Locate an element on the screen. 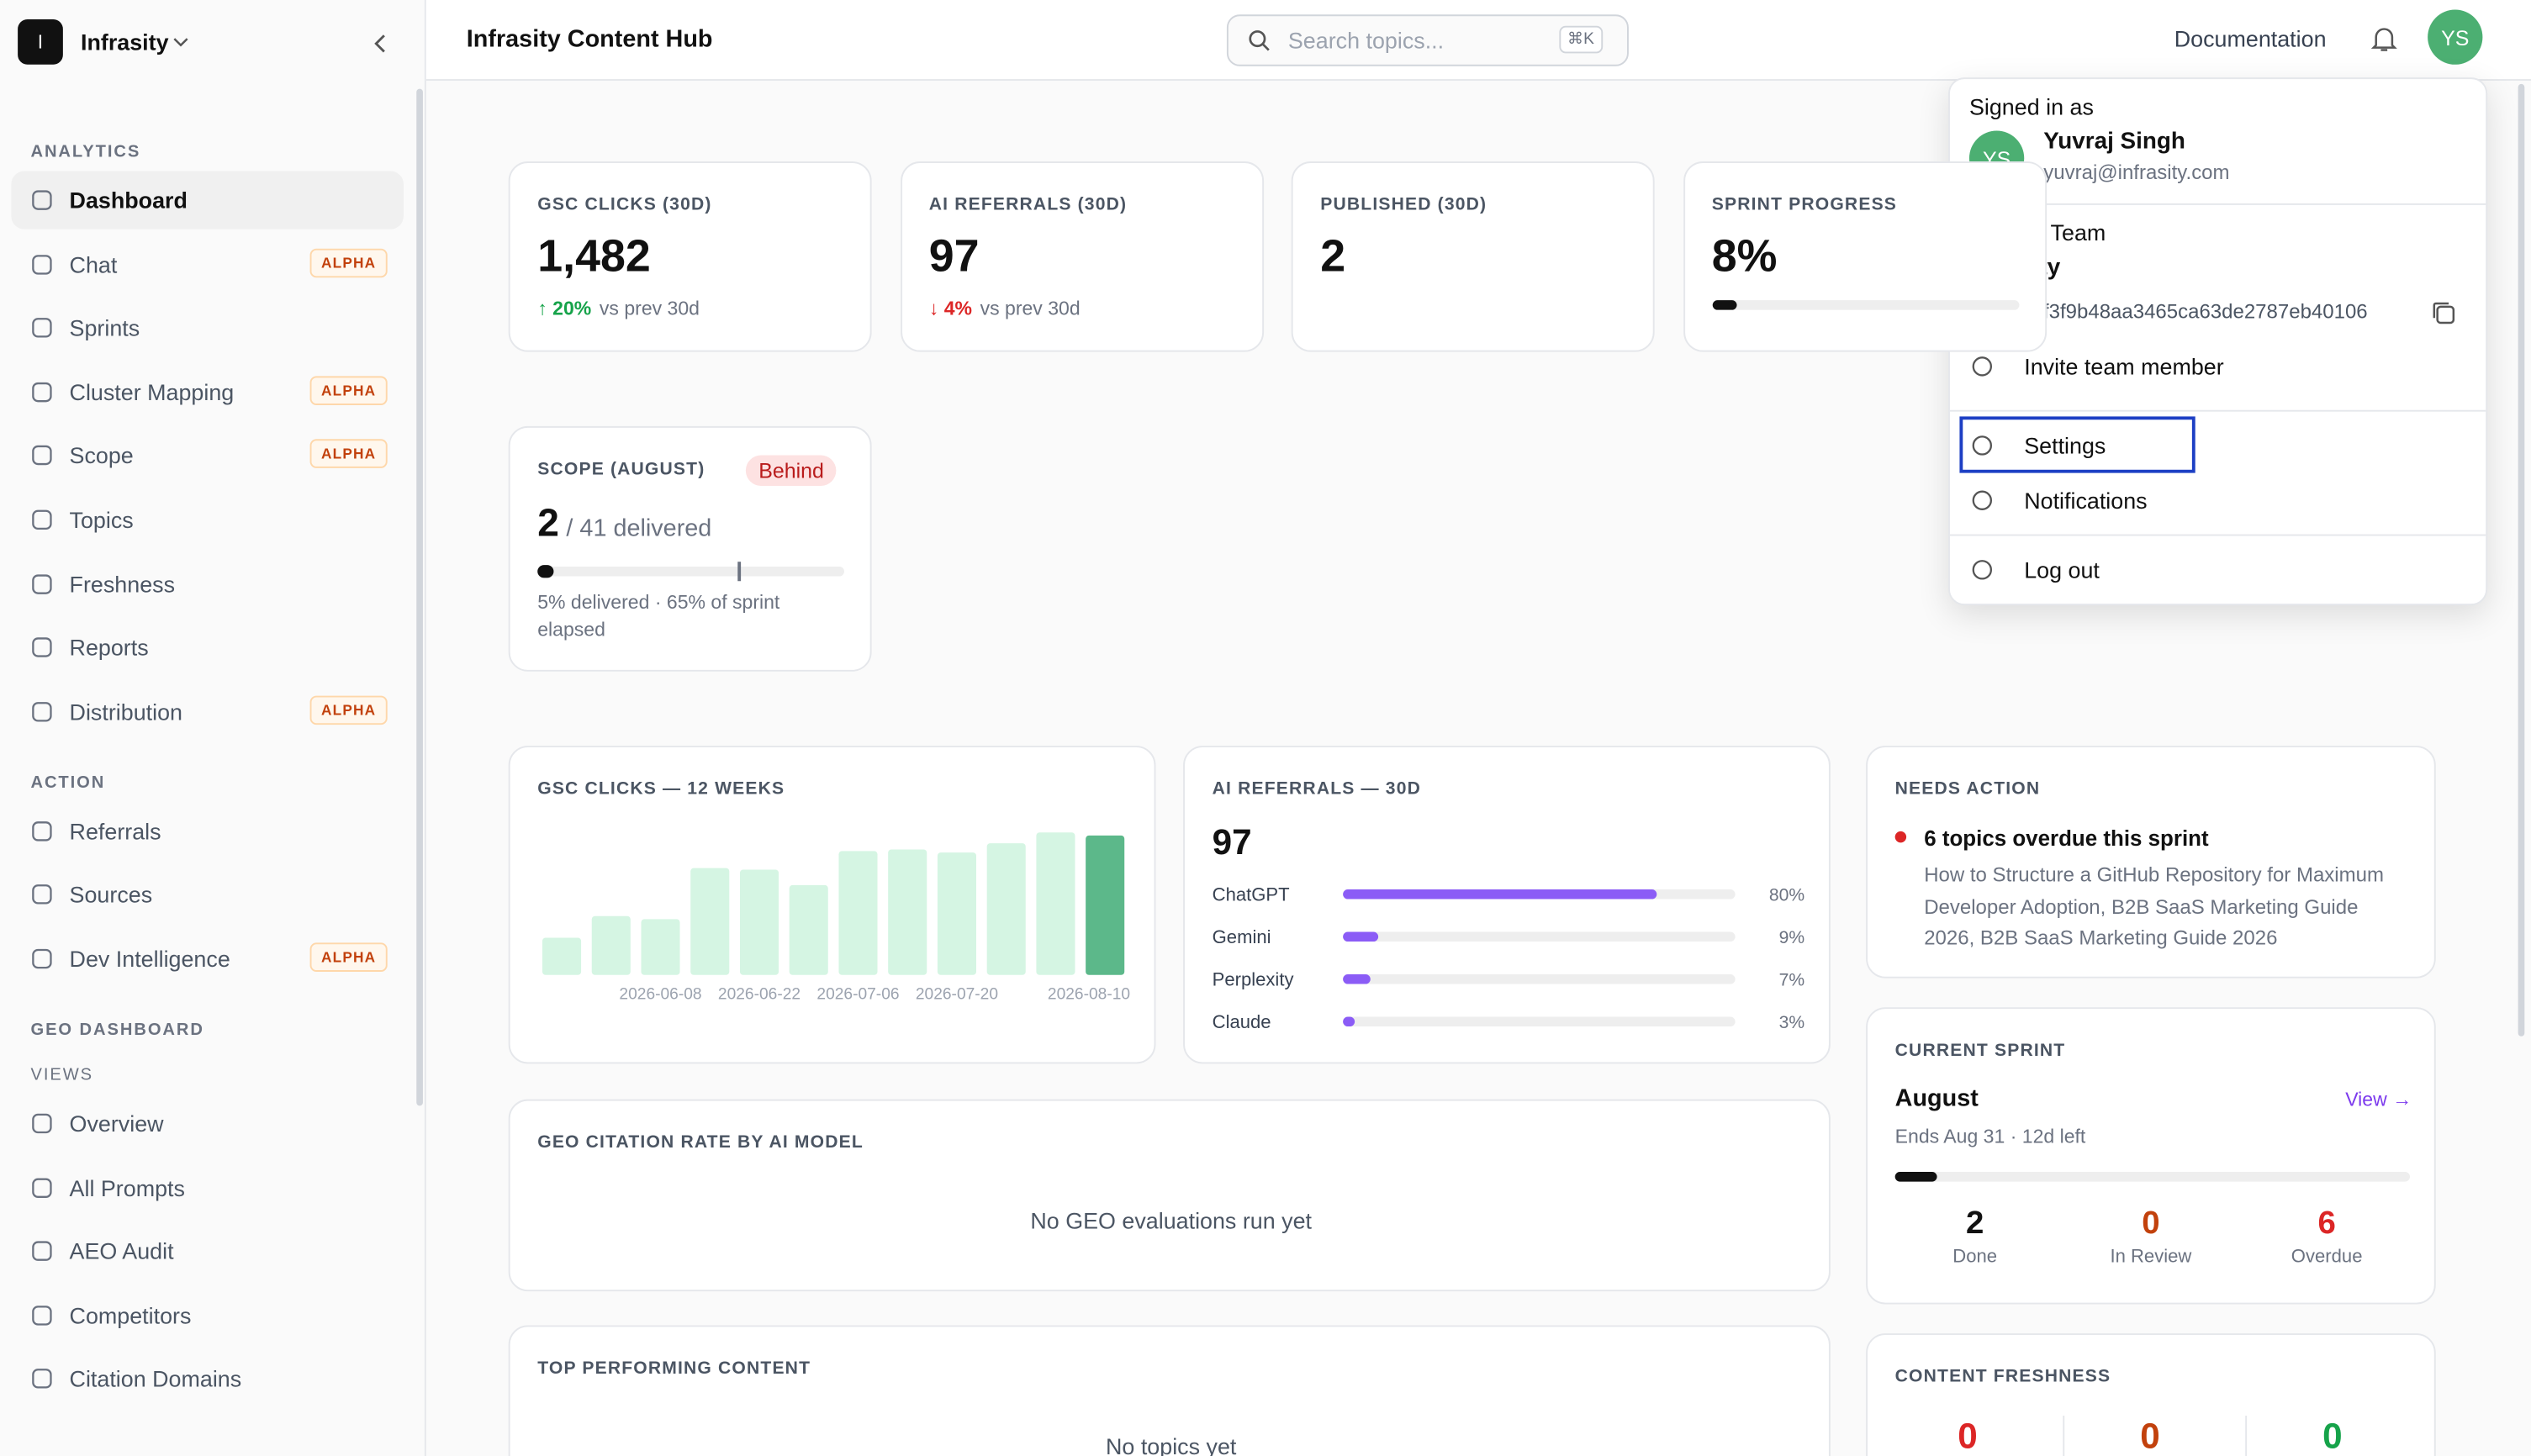 The image size is (2531, 1456). nav-item: Referrals is located at coordinates (207, 831).